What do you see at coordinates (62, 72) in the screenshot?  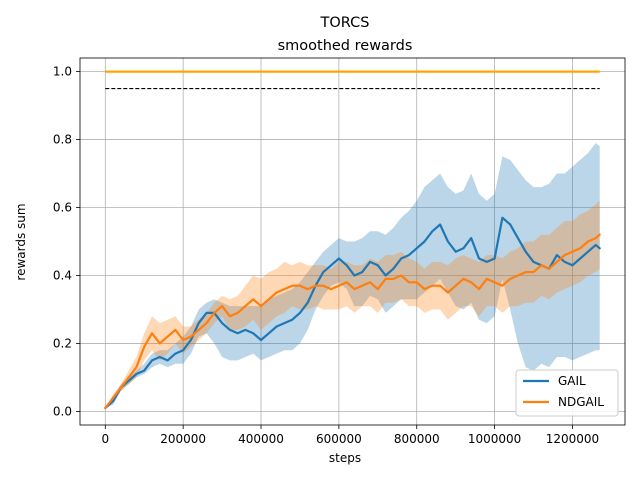 I see `y-tick-label: 1.0` at bounding box center [62, 72].